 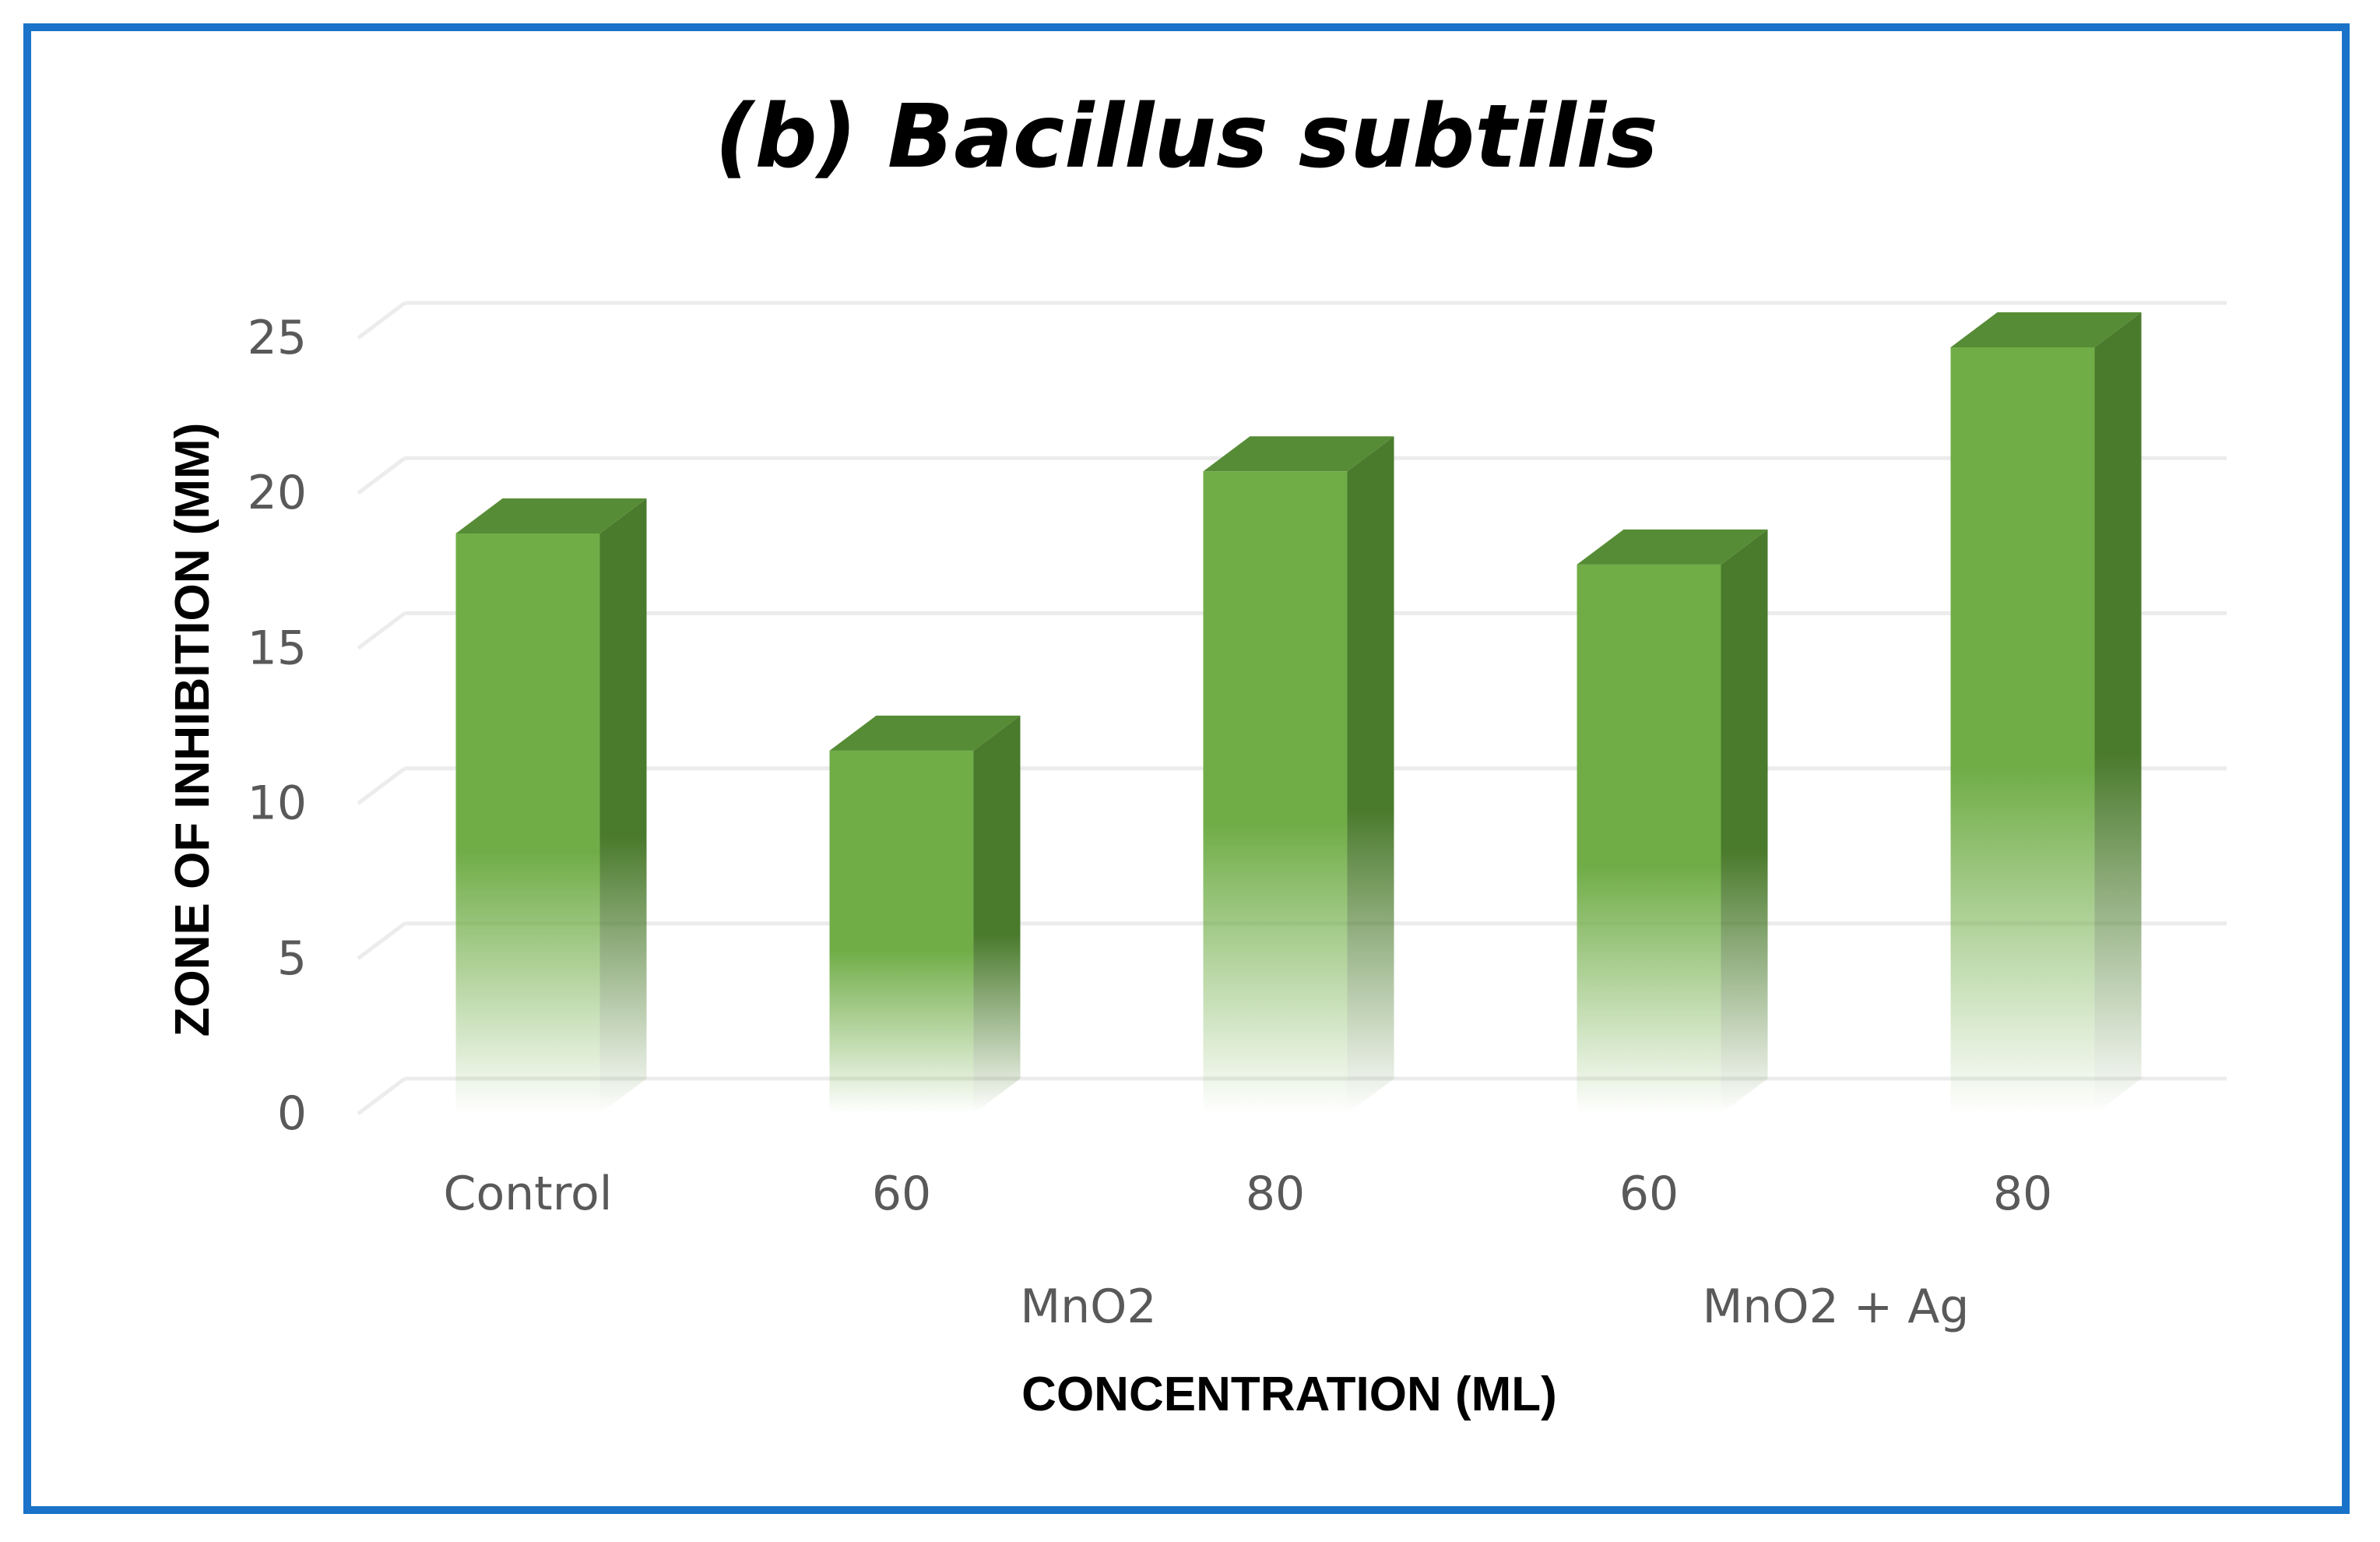 What do you see at coordinates (528, 1194) in the screenshot?
I see `x-tick-label: Control` at bounding box center [528, 1194].